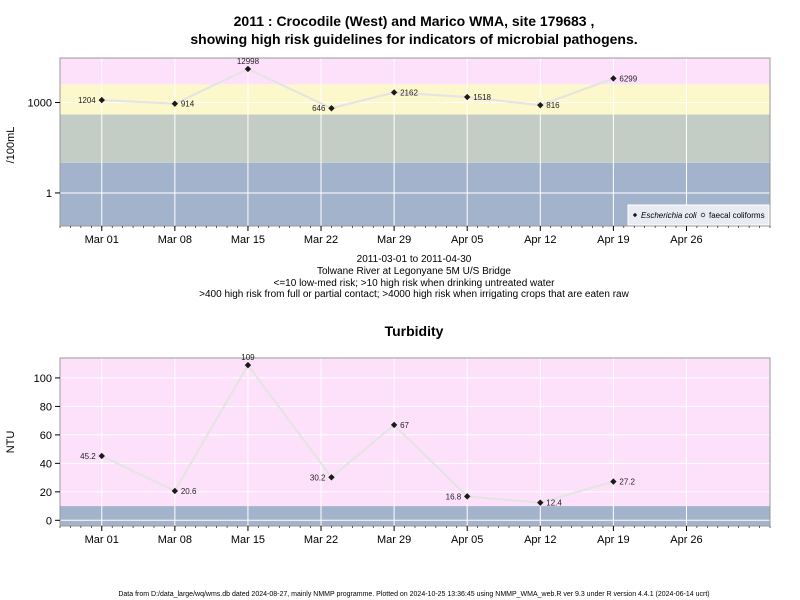 The height and width of the screenshot is (600, 800). I want to click on chart2-ytick-label-4: 80, so click(46, 407).